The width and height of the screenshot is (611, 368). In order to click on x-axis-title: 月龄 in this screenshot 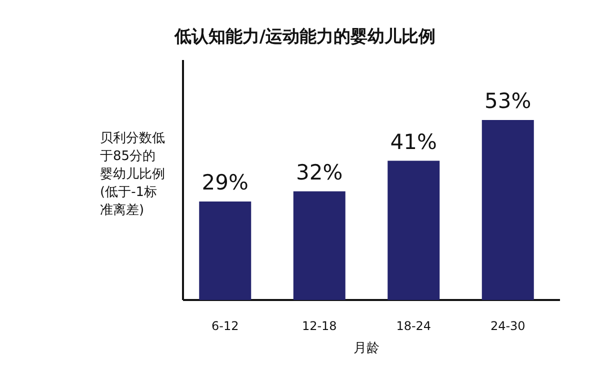, I will do `click(367, 348)`.